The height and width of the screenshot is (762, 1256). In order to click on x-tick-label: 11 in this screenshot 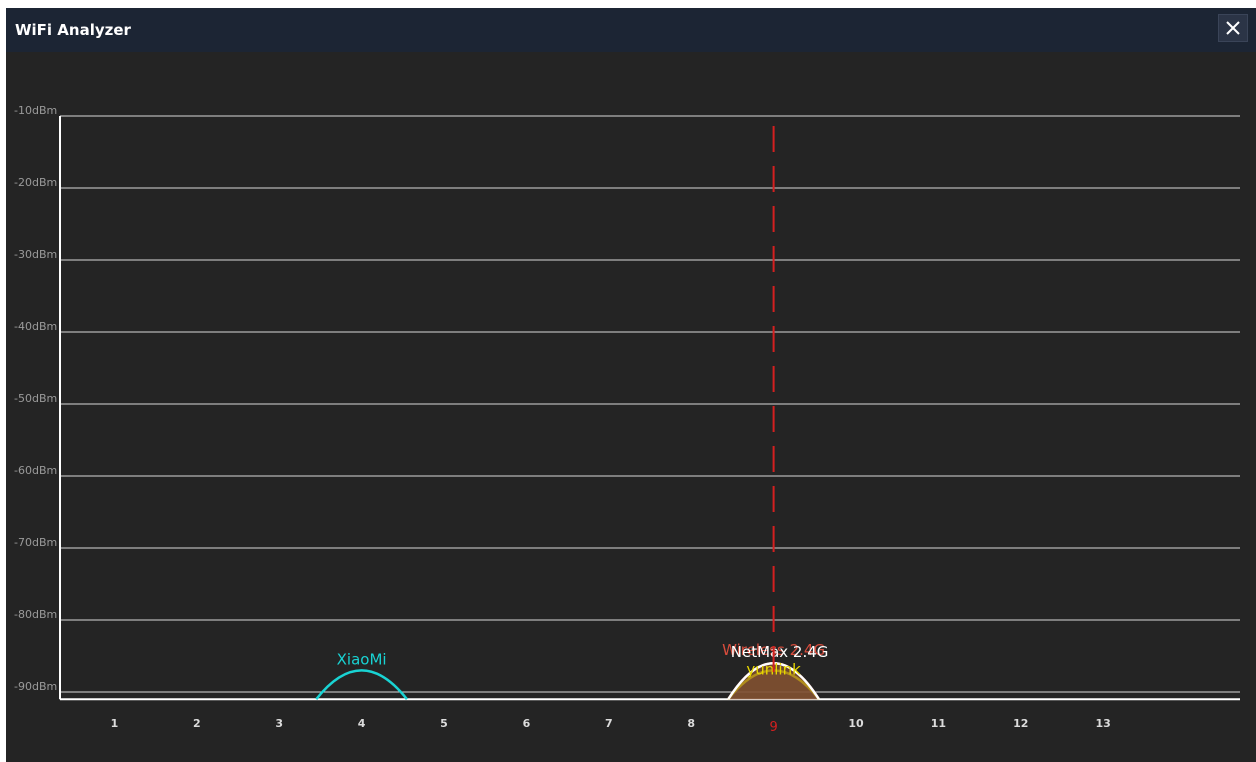, I will do `click(938, 723)`.